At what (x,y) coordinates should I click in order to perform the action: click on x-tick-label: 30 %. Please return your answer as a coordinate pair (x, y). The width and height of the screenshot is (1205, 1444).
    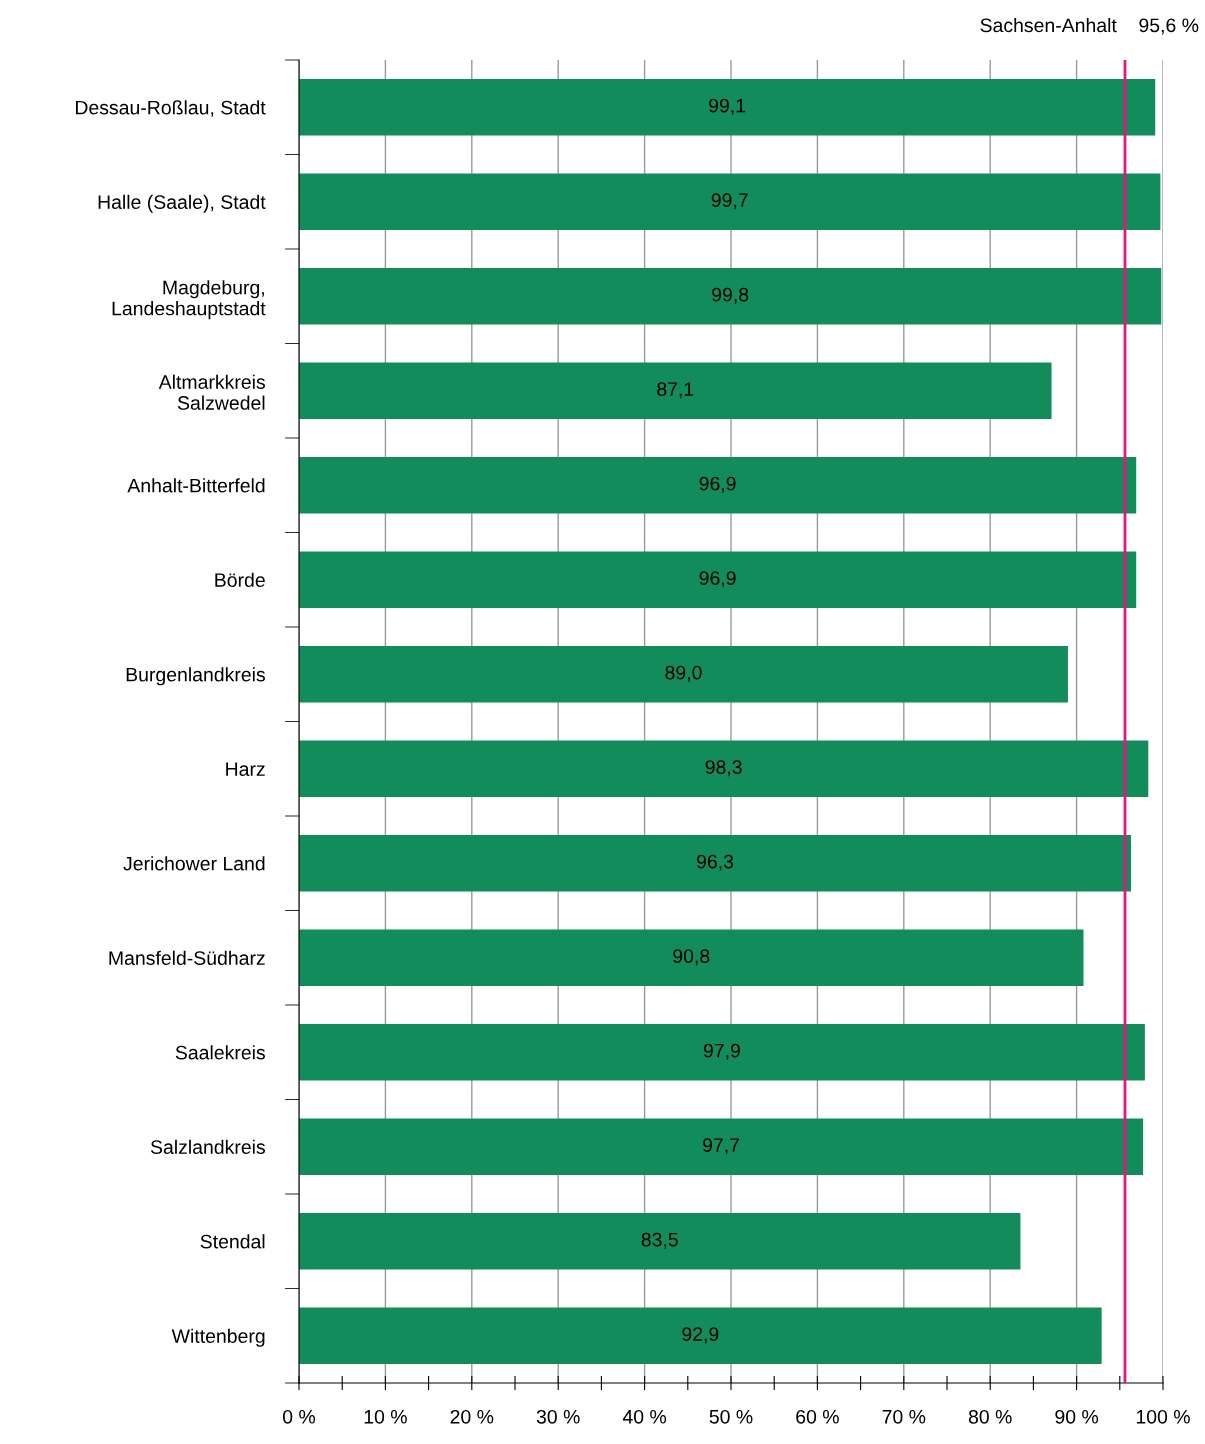
    Looking at the image, I should click on (558, 1416).